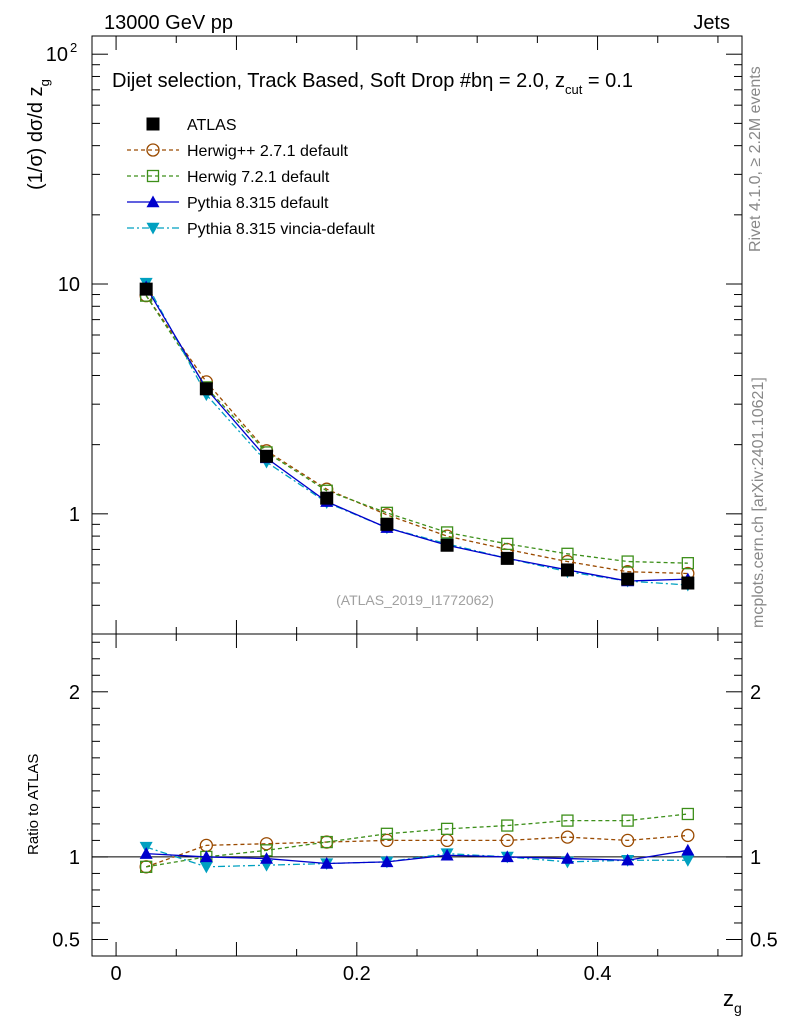 The height and width of the screenshot is (1024, 786). I want to click on legend-label: Pythia 8.315 vincia-default, so click(281, 229).